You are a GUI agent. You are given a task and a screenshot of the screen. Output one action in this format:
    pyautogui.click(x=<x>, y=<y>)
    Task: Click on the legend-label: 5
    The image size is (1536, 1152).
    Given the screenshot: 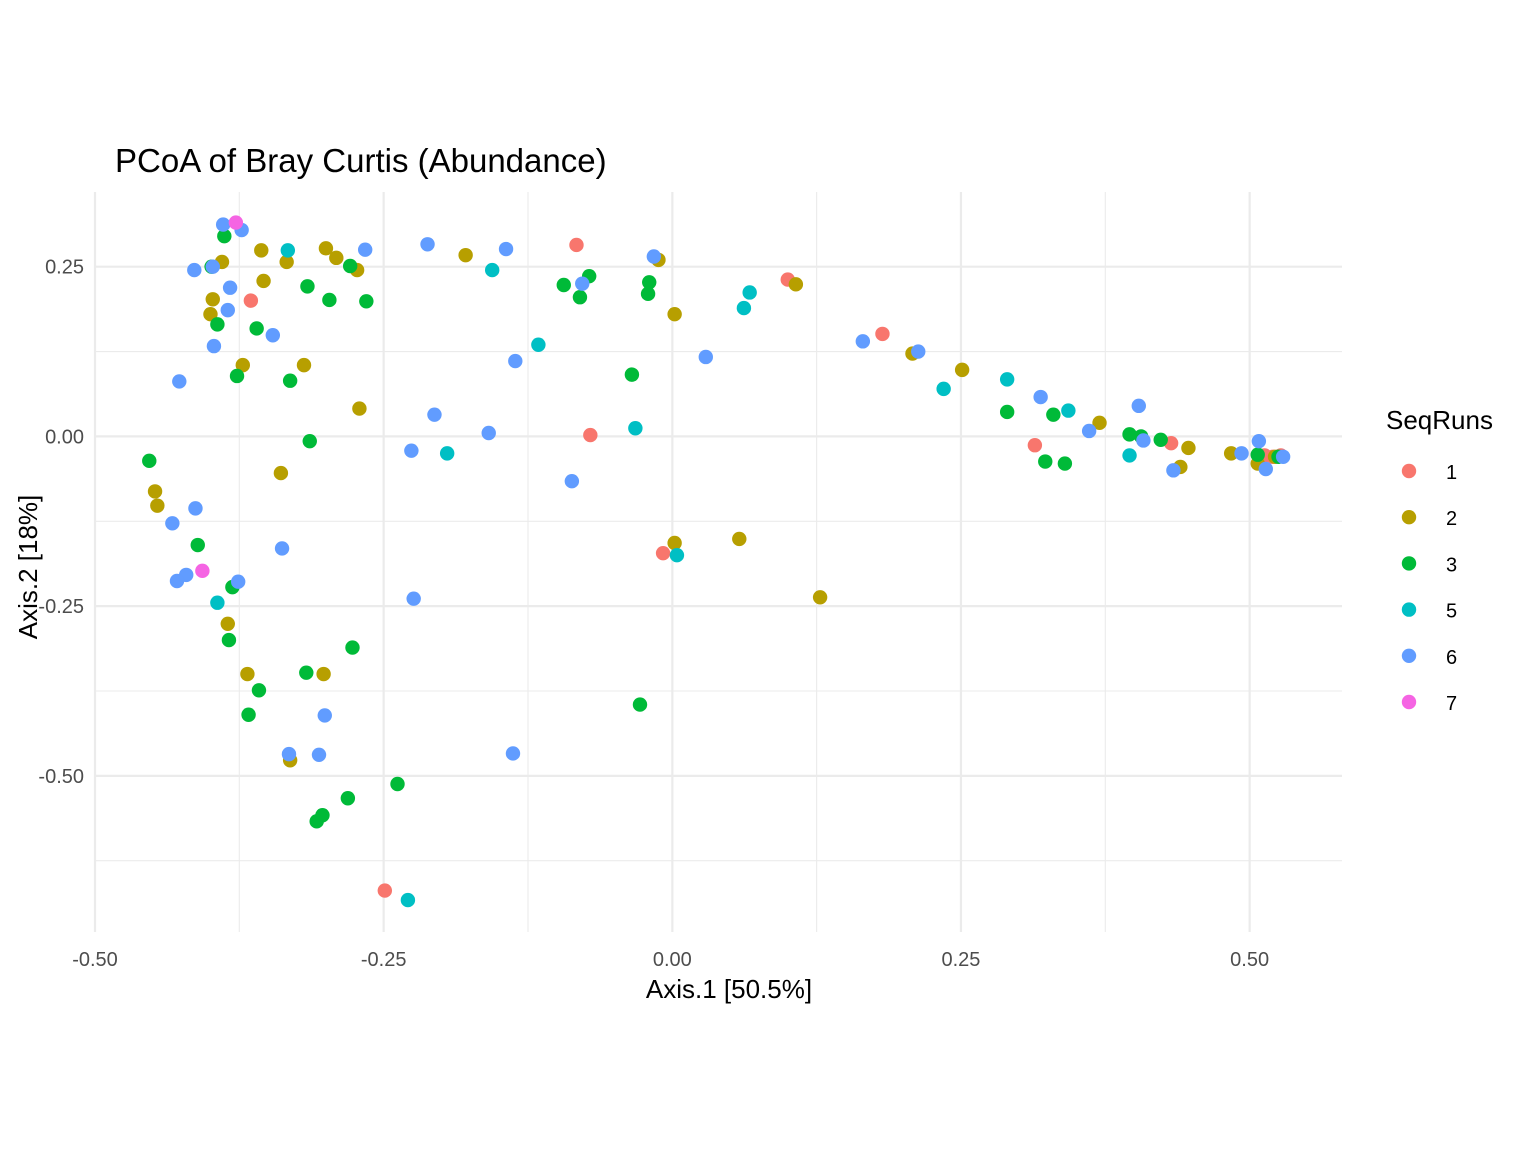 What is the action you would take?
    pyautogui.click(x=1451, y=612)
    